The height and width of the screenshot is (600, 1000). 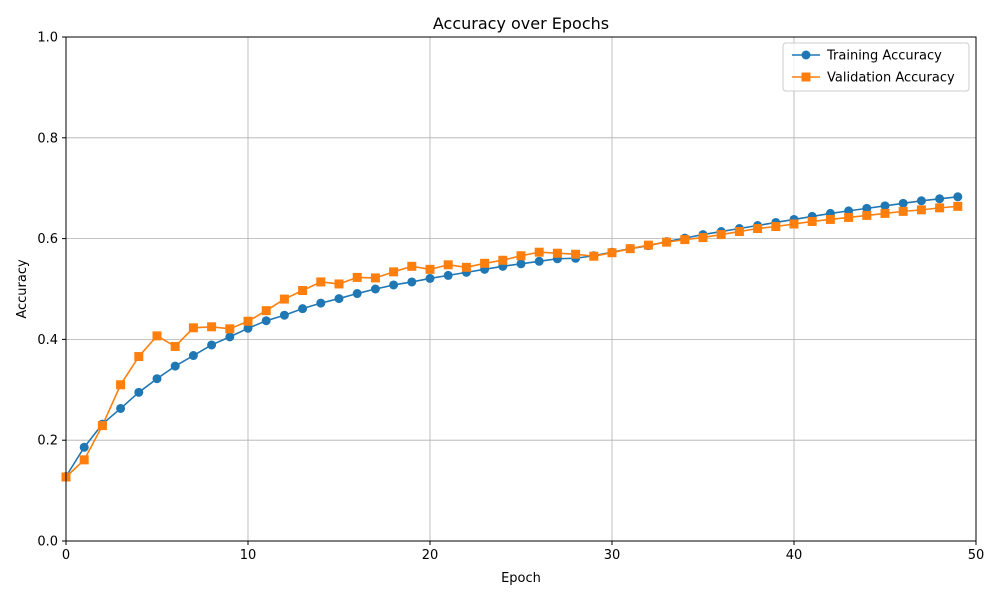 I want to click on y-tick-label: 1.0, so click(x=47, y=38).